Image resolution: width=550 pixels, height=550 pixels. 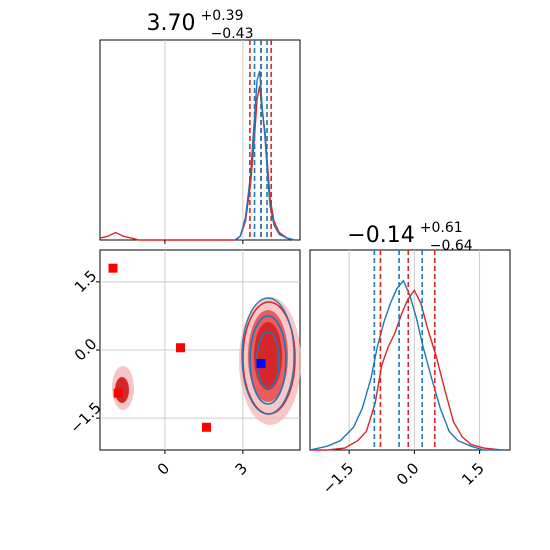 I want to click on top-left-title: 3.70 +0.39 −0.43, so click(x=200, y=23).